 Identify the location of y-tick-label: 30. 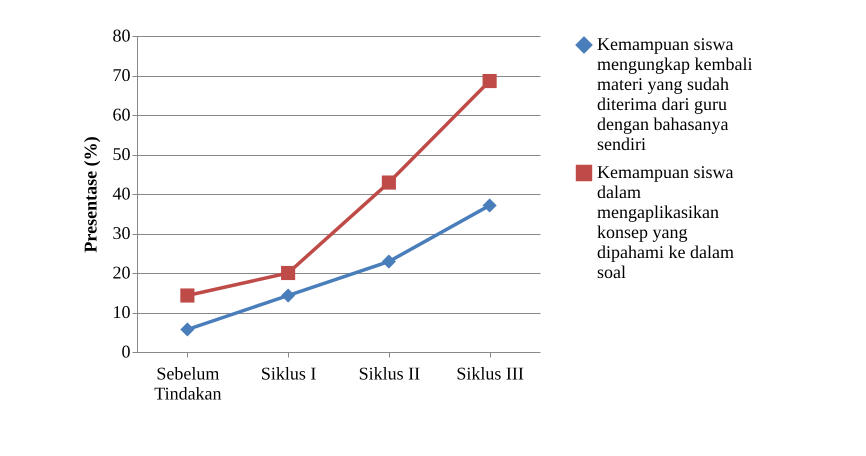
(121, 233).